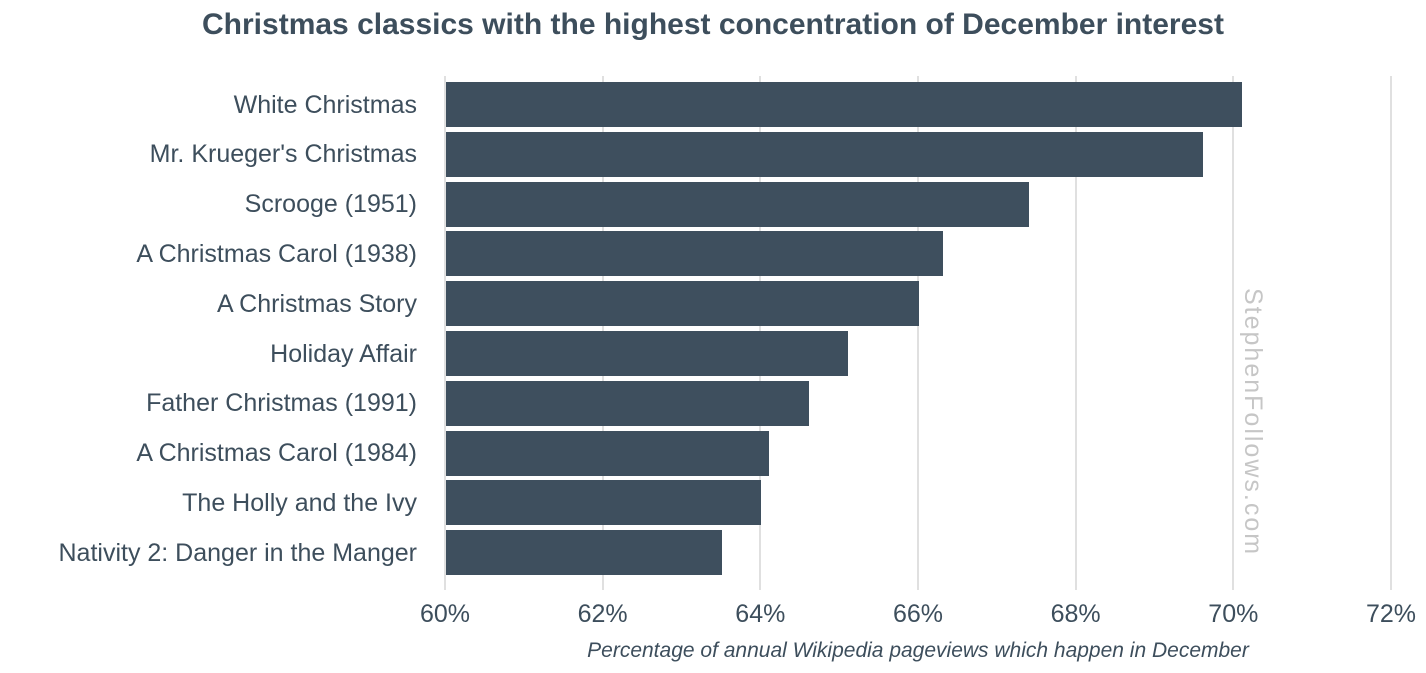 The height and width of the screenshot is (673, 1426). What do you see at coordinates (760, 614) in the screenshot?
I see `x-tick-label: 64%` at bounding box center [760, 614].